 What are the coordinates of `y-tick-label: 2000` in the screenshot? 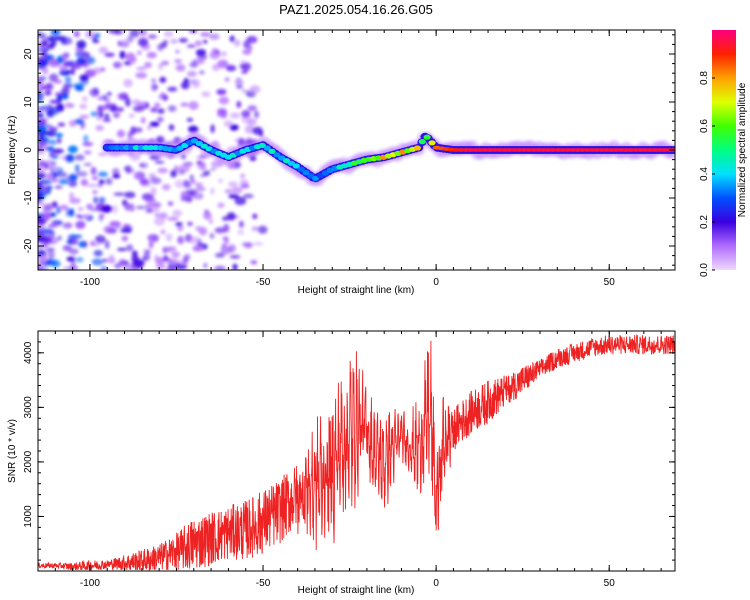 It's located at (28, 461).